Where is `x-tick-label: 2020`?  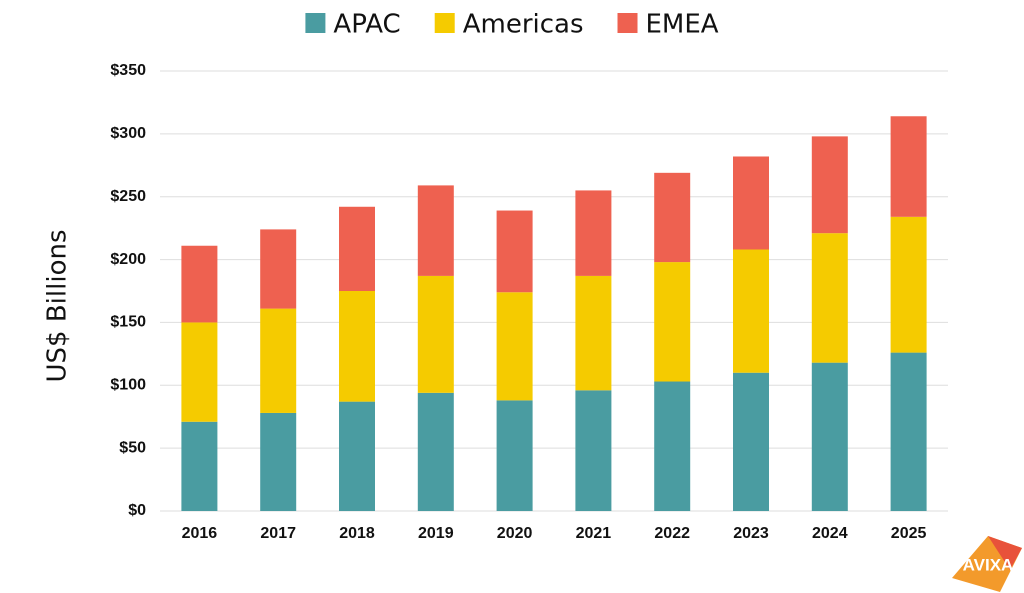 x-tick-label: 2020 is located at coordinates (515, 533).